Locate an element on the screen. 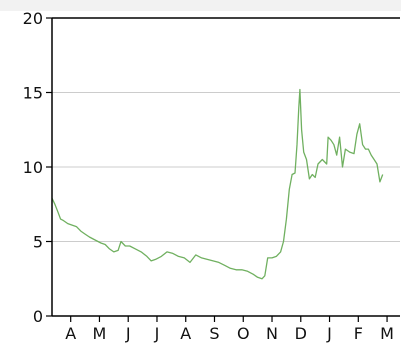 This screenshot has width=401, height=343. x-tick-label: D is located at coordinates (301, 333).